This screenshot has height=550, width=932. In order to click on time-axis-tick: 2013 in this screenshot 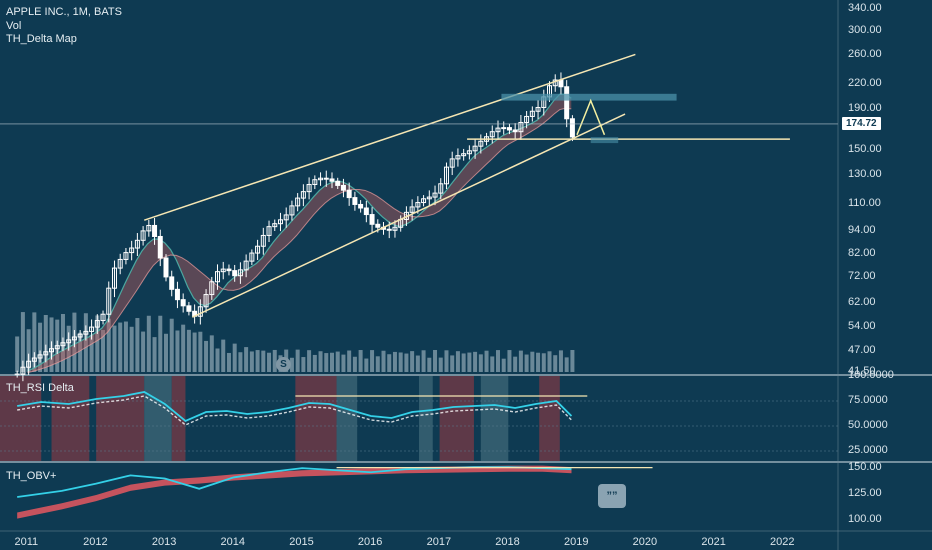, I will do `click(164, 542)`.